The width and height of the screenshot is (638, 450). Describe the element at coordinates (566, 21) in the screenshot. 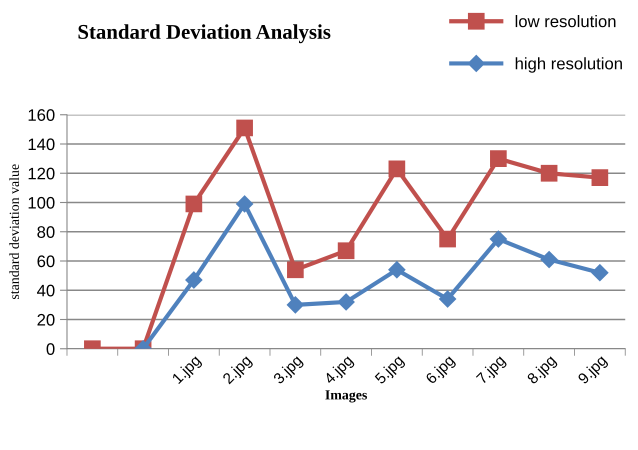

I see `legend-label: low resolution` at that location.